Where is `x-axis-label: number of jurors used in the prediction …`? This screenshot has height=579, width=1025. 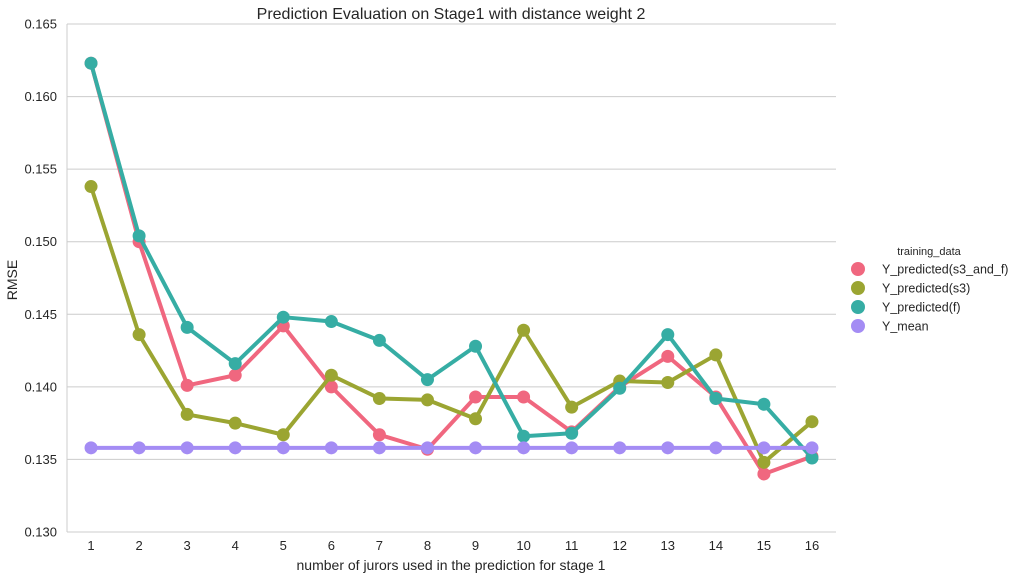
x-axis-label: number of jurors used in the prediction … is located at coordinates (451, 565).